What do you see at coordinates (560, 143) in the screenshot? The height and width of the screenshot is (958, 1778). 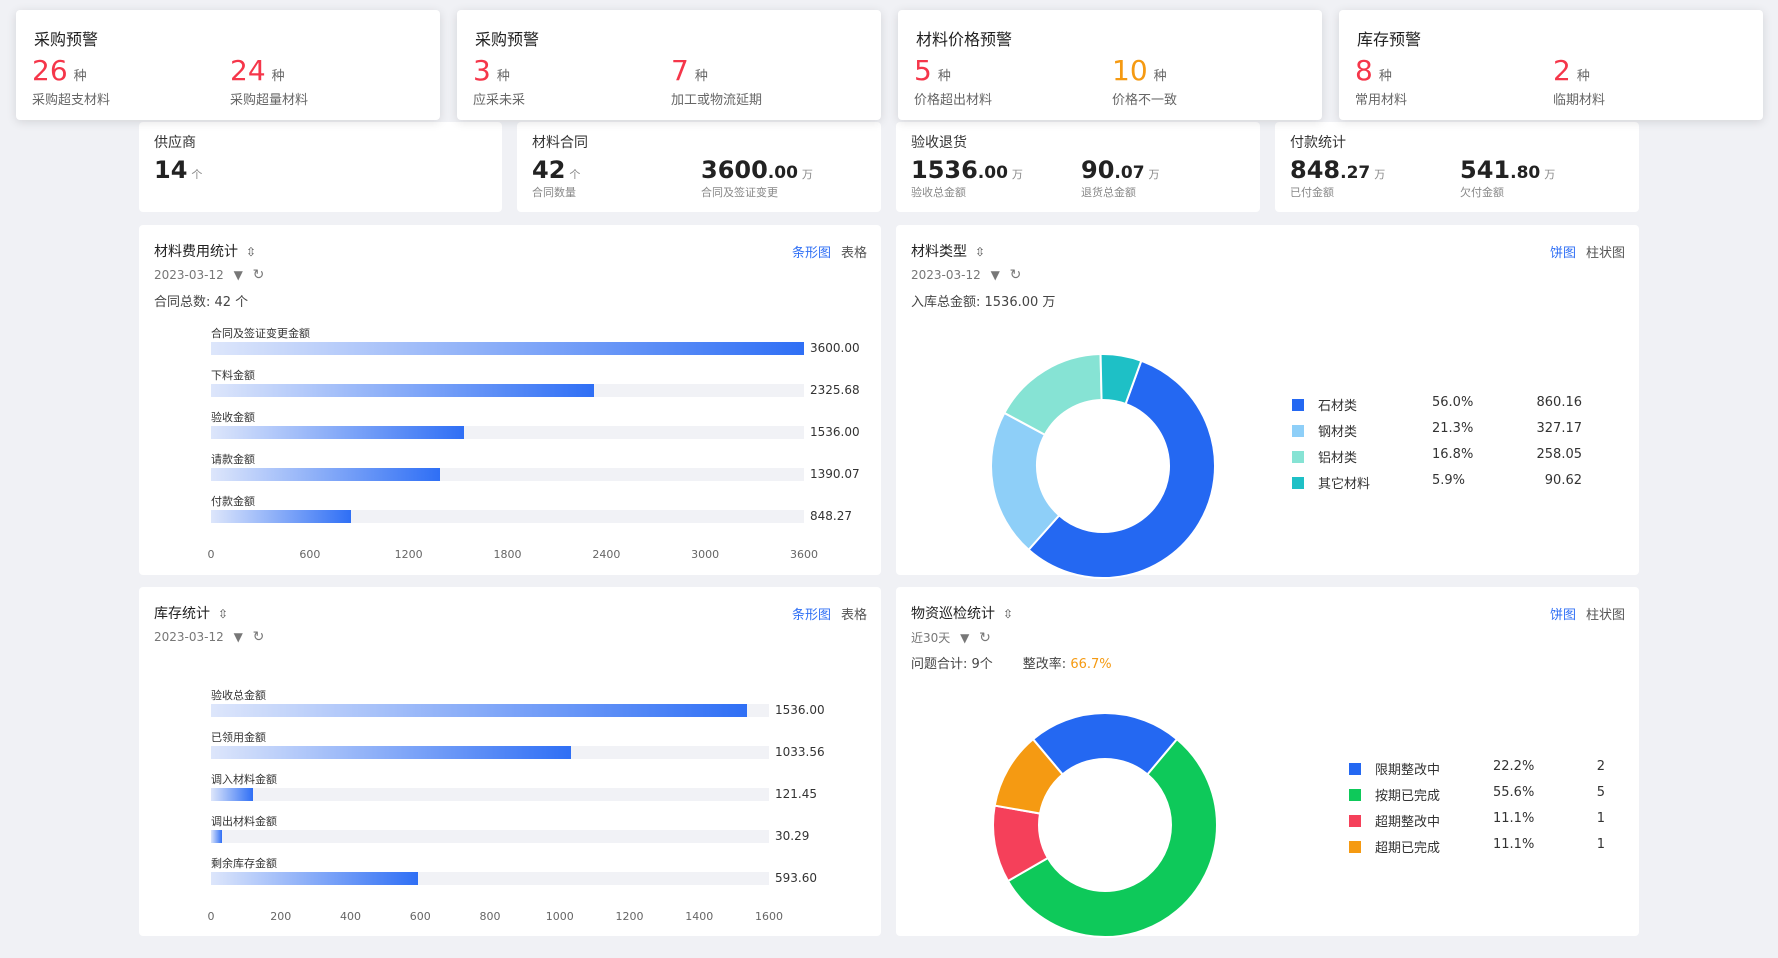 I see `stat-title: 材料合同` at bounding box center [560, 143].